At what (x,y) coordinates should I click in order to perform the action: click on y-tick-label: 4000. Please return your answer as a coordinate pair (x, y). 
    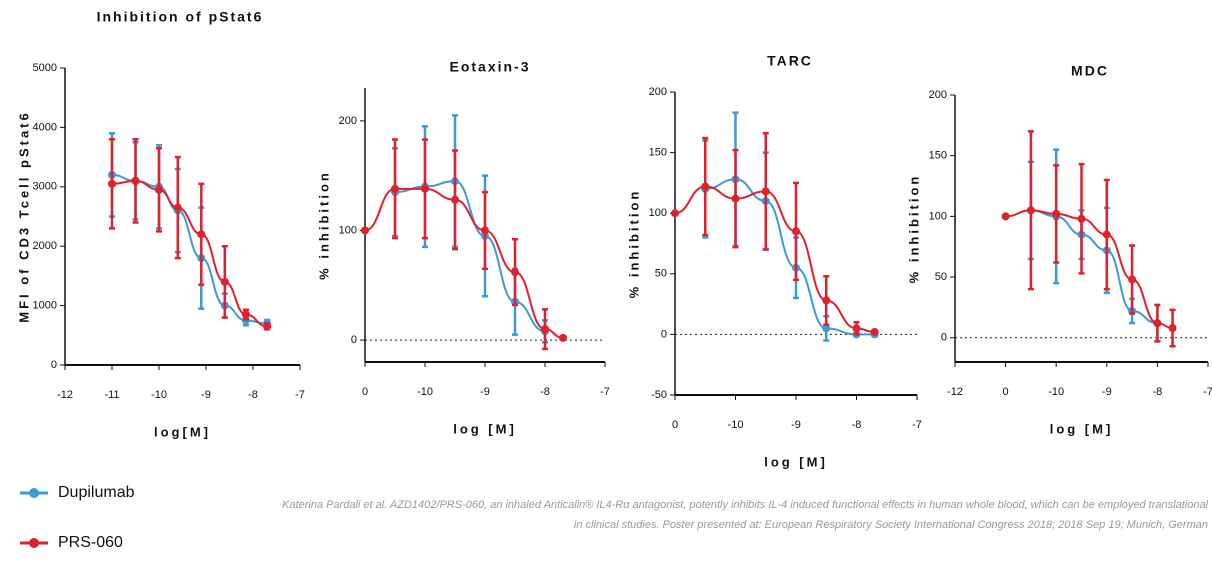
    Looking at the image, I should click on (45, 127).